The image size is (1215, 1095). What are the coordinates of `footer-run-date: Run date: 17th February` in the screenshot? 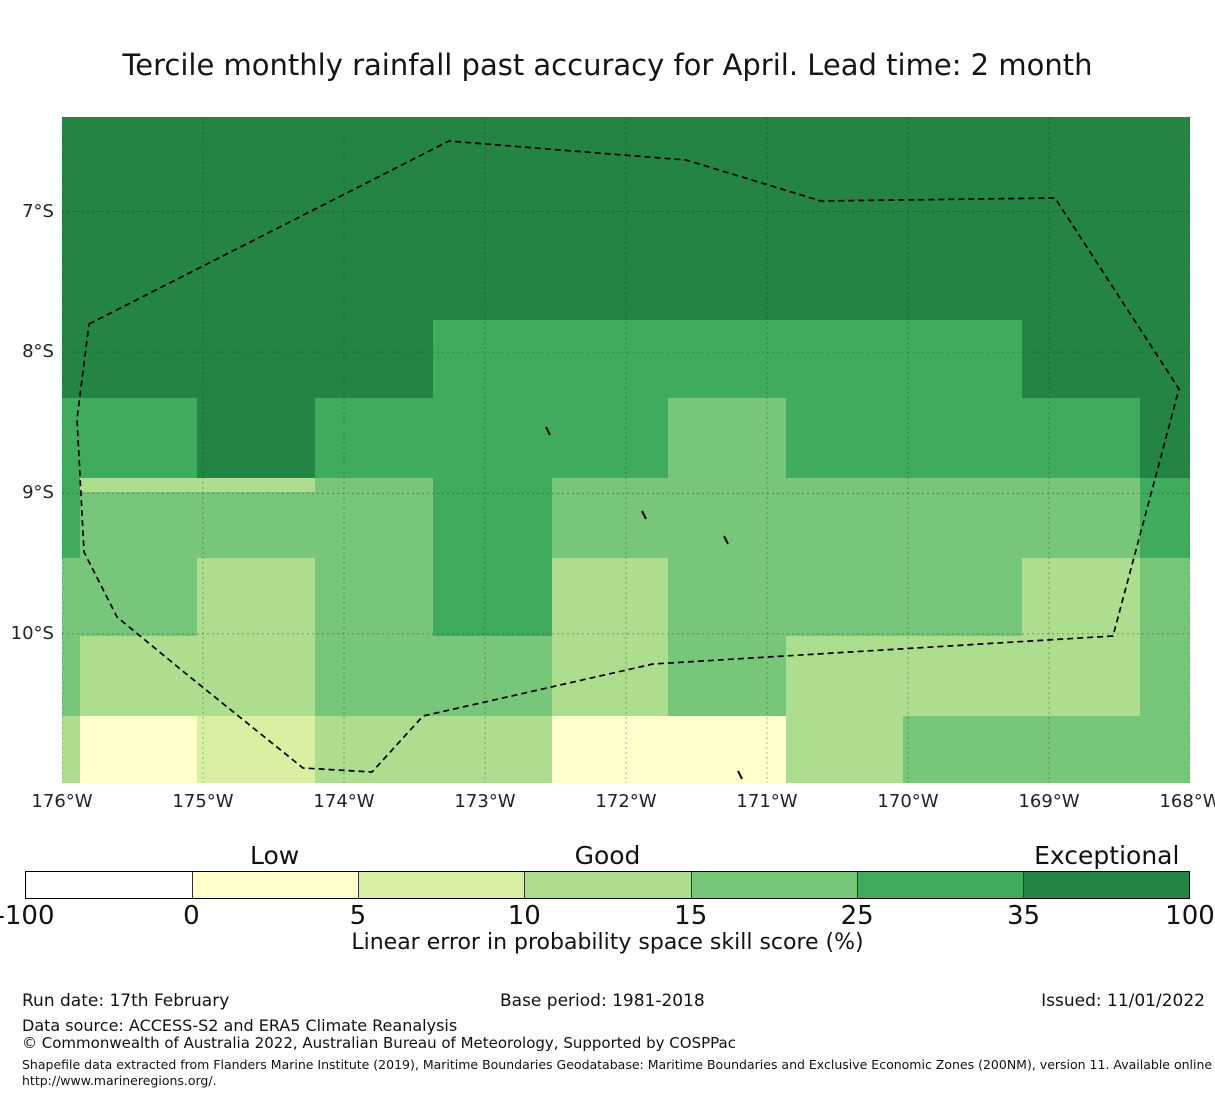 It's located at (126, 1001).